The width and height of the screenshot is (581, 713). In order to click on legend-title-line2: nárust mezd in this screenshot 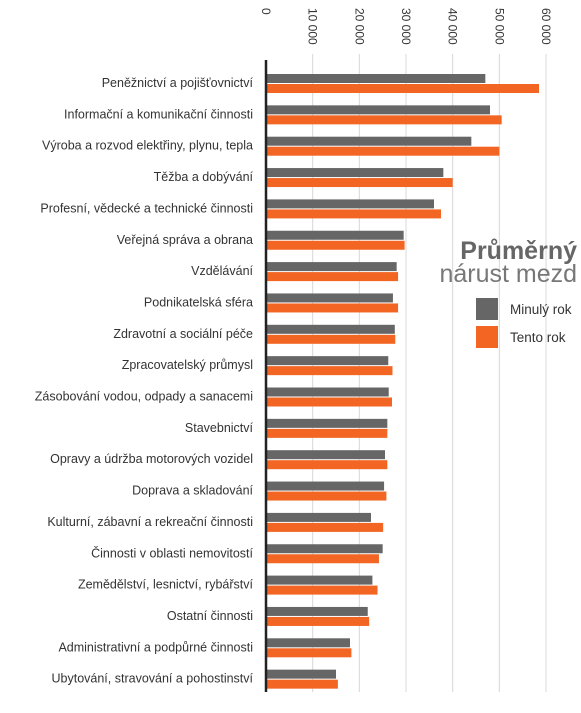, I will do `click(508, 274)`.